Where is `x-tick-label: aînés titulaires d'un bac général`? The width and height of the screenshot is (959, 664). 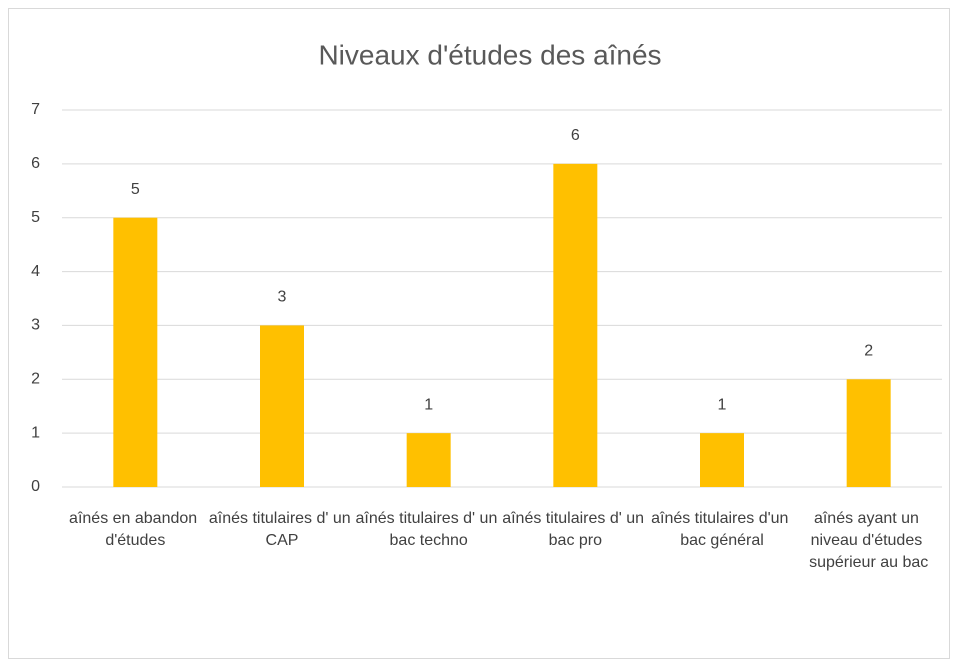
x-tick-label: aînés titulaires d'un bac général is located at coordinates (722, 529).